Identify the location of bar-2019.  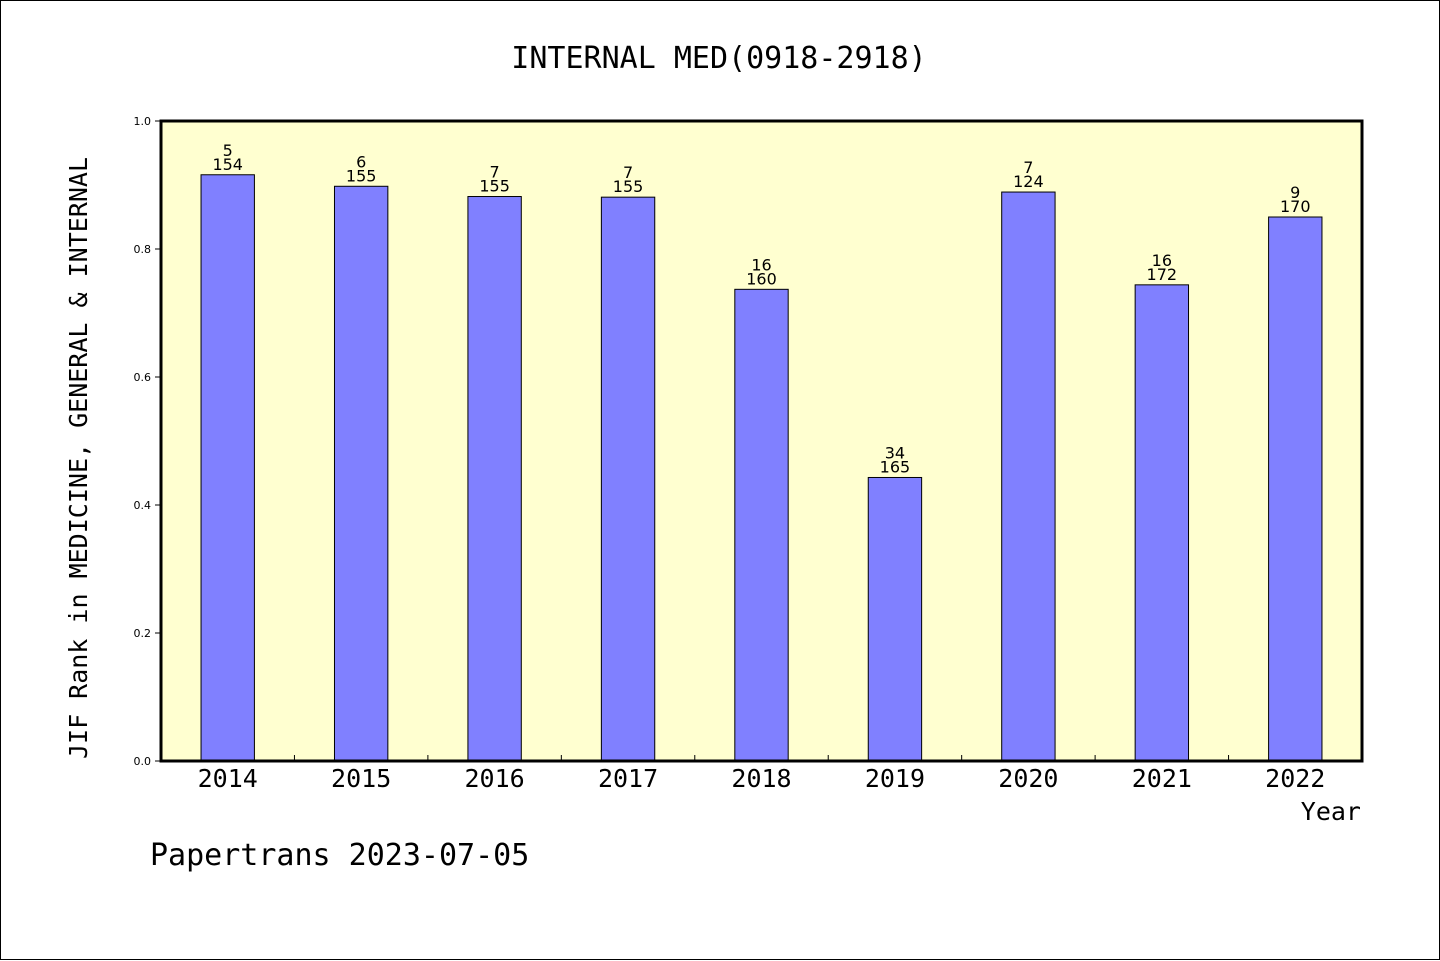
(895, 619).